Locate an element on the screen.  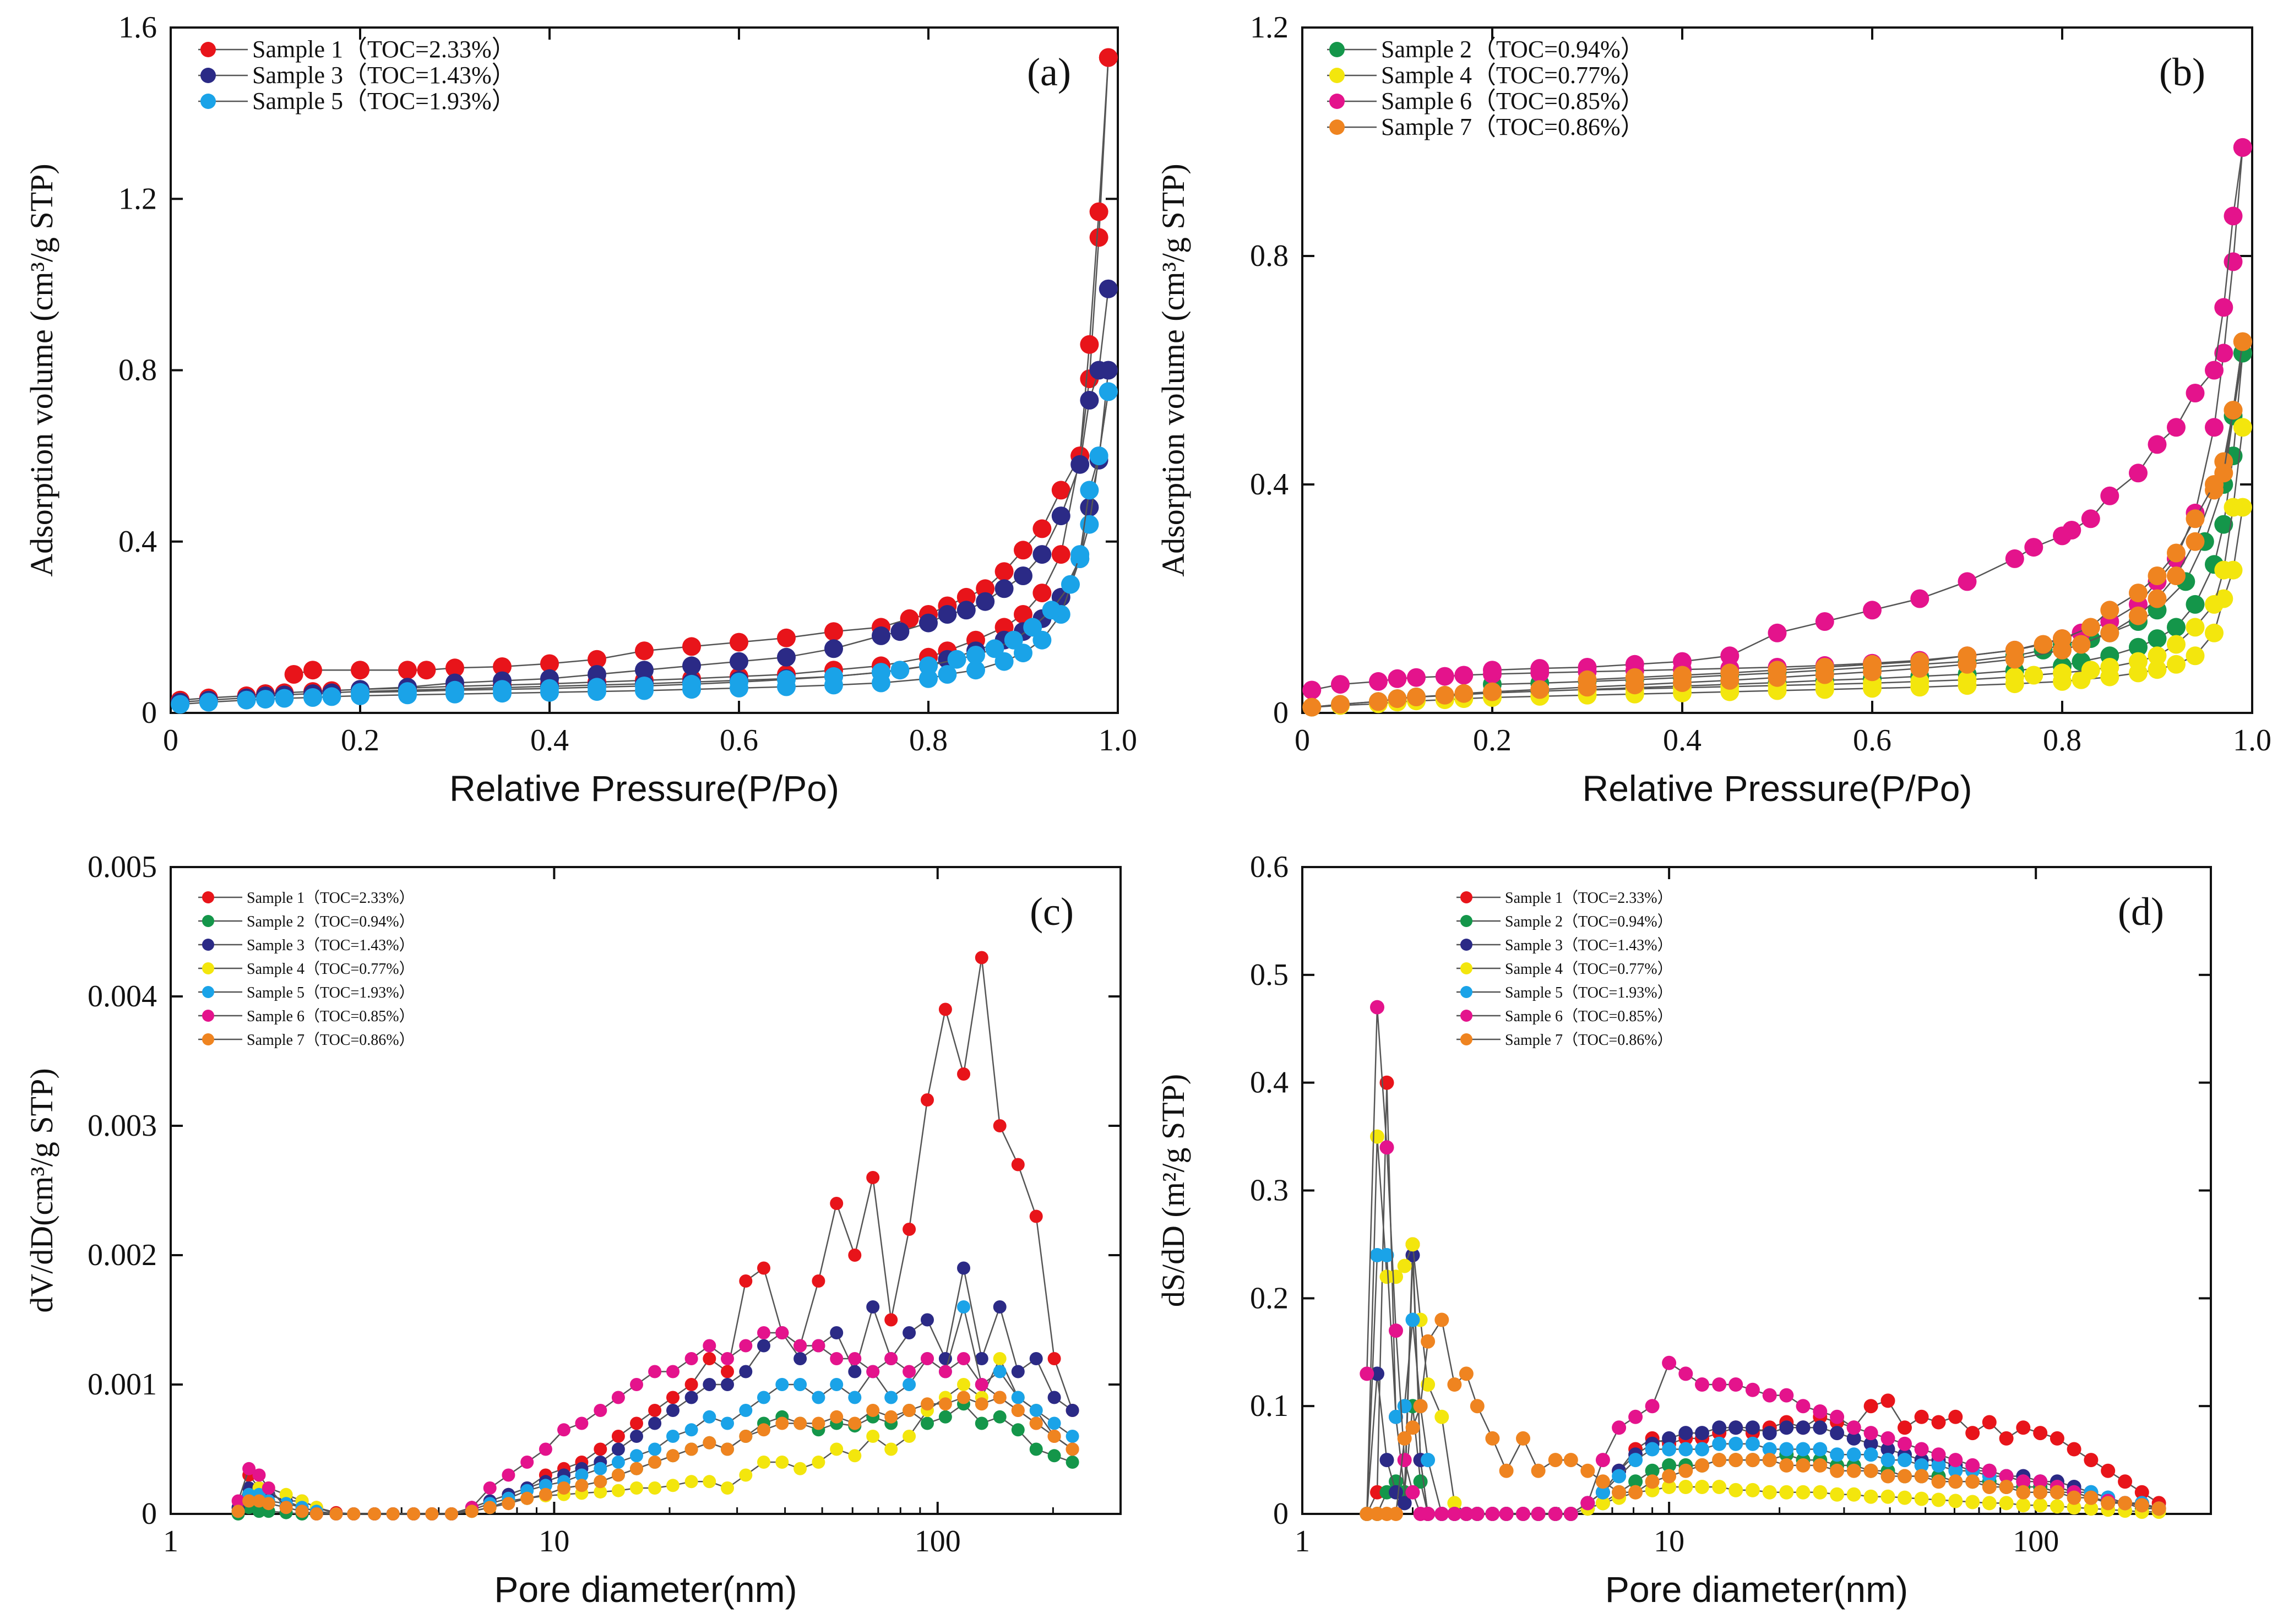
series-line is located at coordinates (1762, 1325).